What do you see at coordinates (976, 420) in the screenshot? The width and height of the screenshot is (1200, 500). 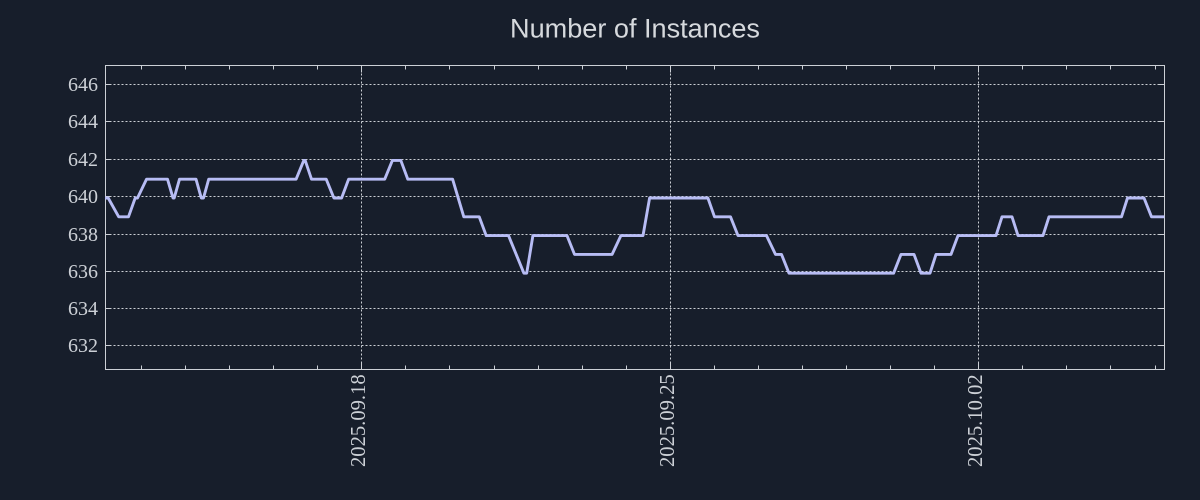 I see `svg-text: 2025.10.02` at bounding box center [976, 420].